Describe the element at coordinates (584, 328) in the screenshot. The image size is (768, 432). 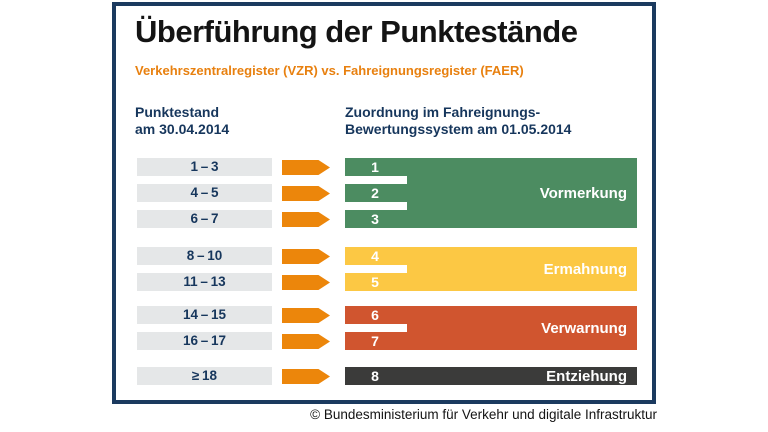
I see `category-label: Verwarnung` at that location.